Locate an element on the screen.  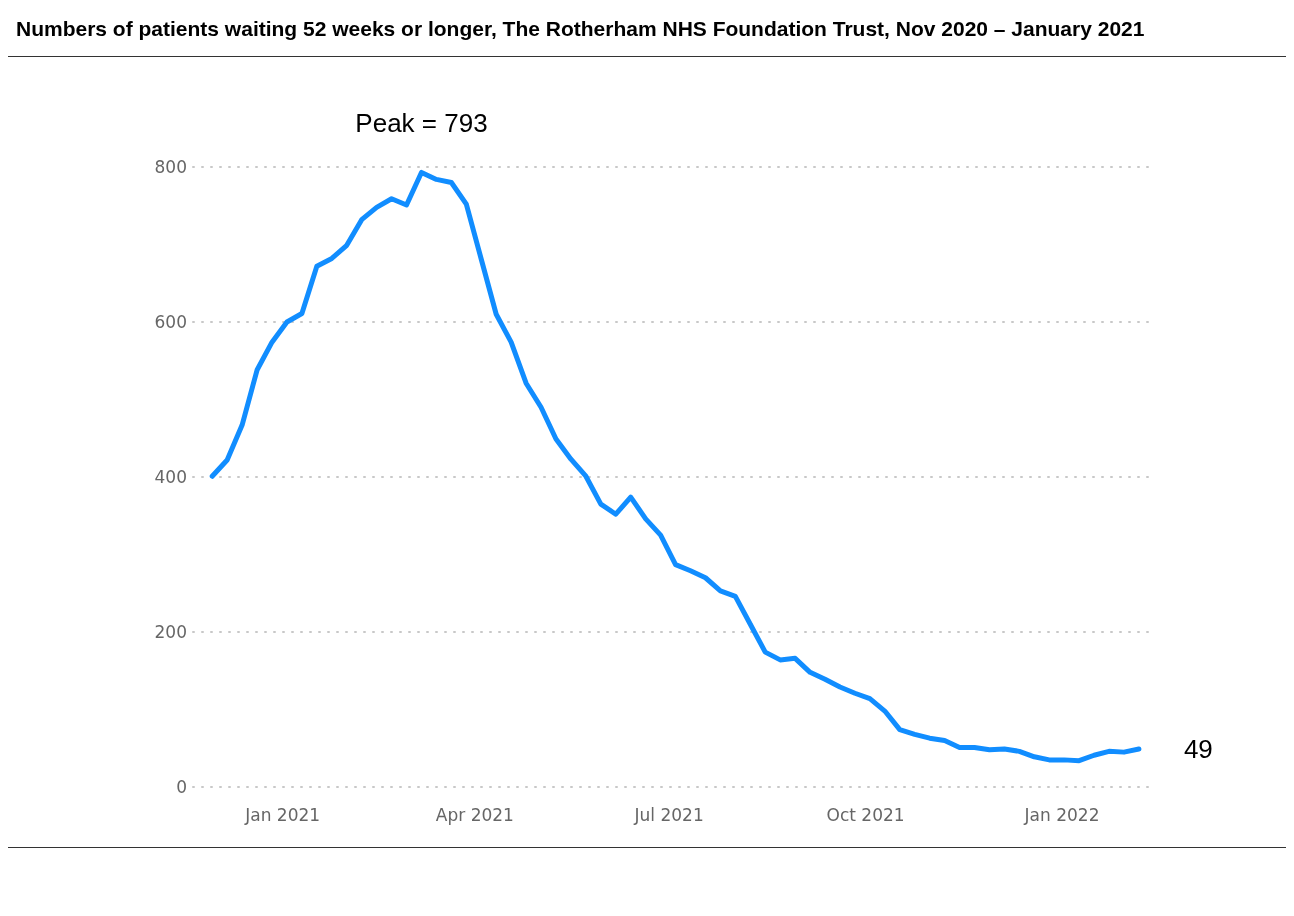
x-tick-label: Oct 2021 is located at coordinates (865, 815).